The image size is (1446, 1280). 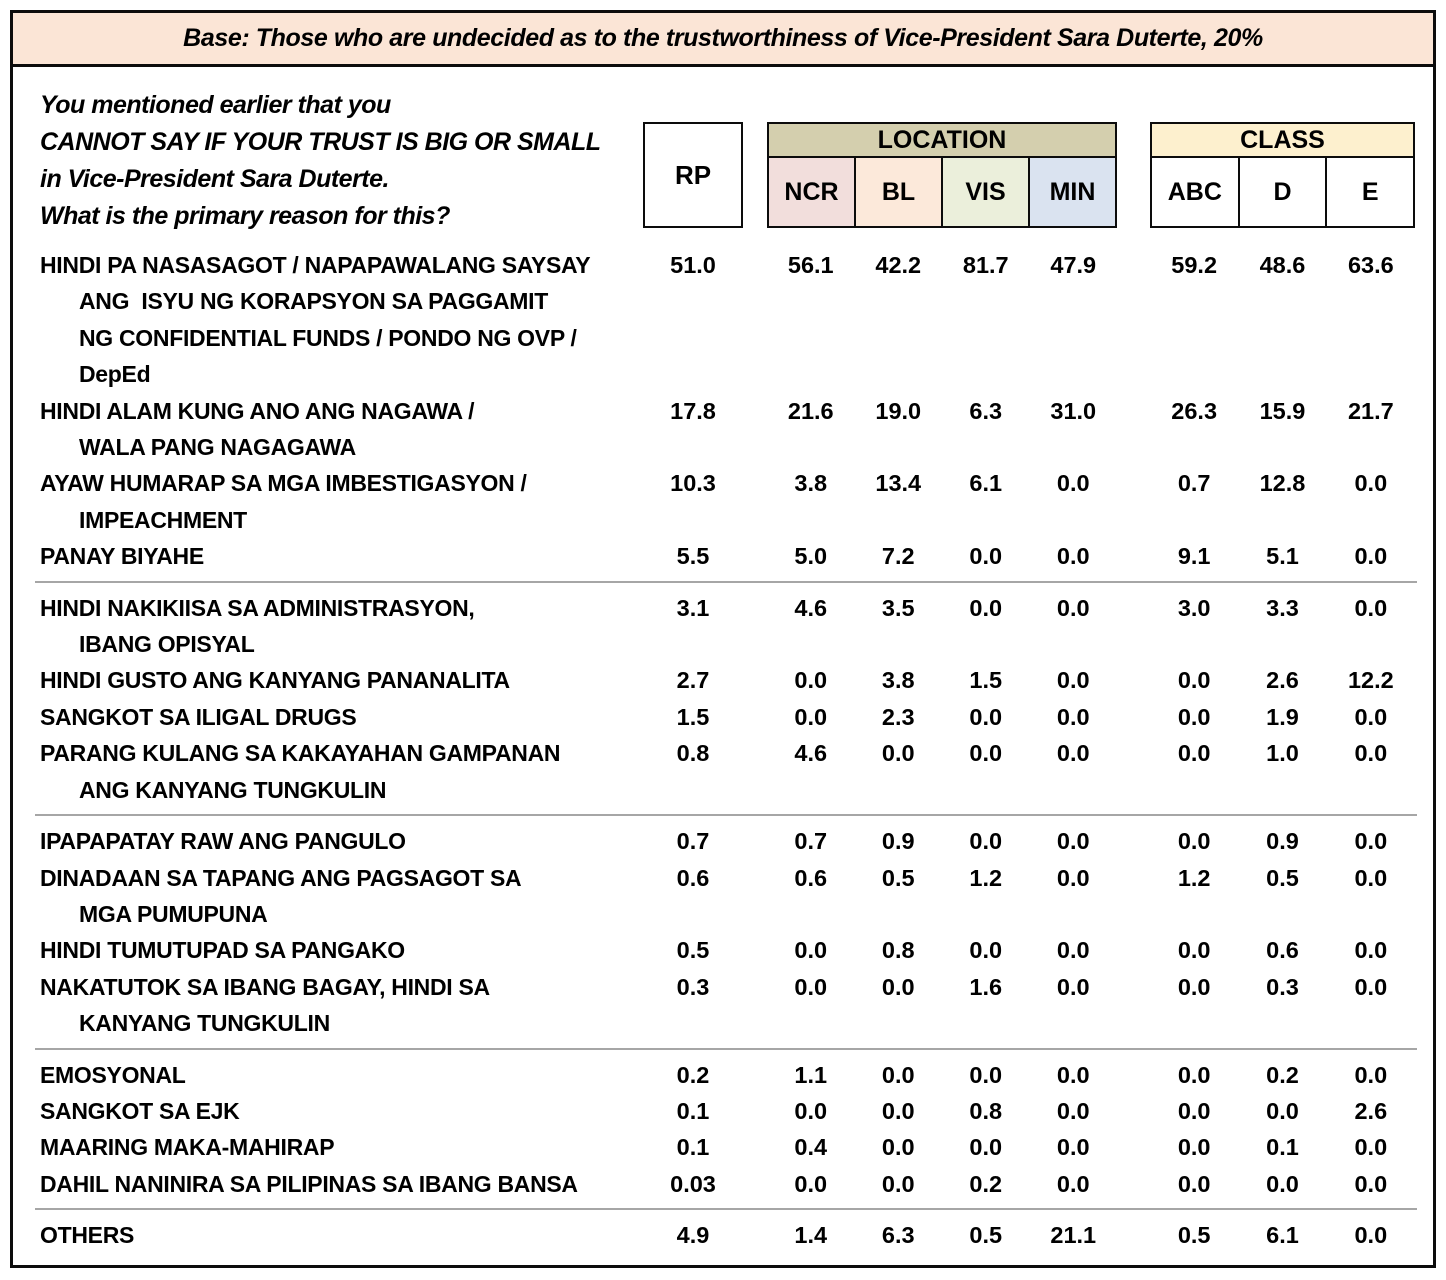 What do you see at coordinates (810, 265) in the screenshot?
I see `value-cell-ncr: 56.1` at bounding box center [810, 265].